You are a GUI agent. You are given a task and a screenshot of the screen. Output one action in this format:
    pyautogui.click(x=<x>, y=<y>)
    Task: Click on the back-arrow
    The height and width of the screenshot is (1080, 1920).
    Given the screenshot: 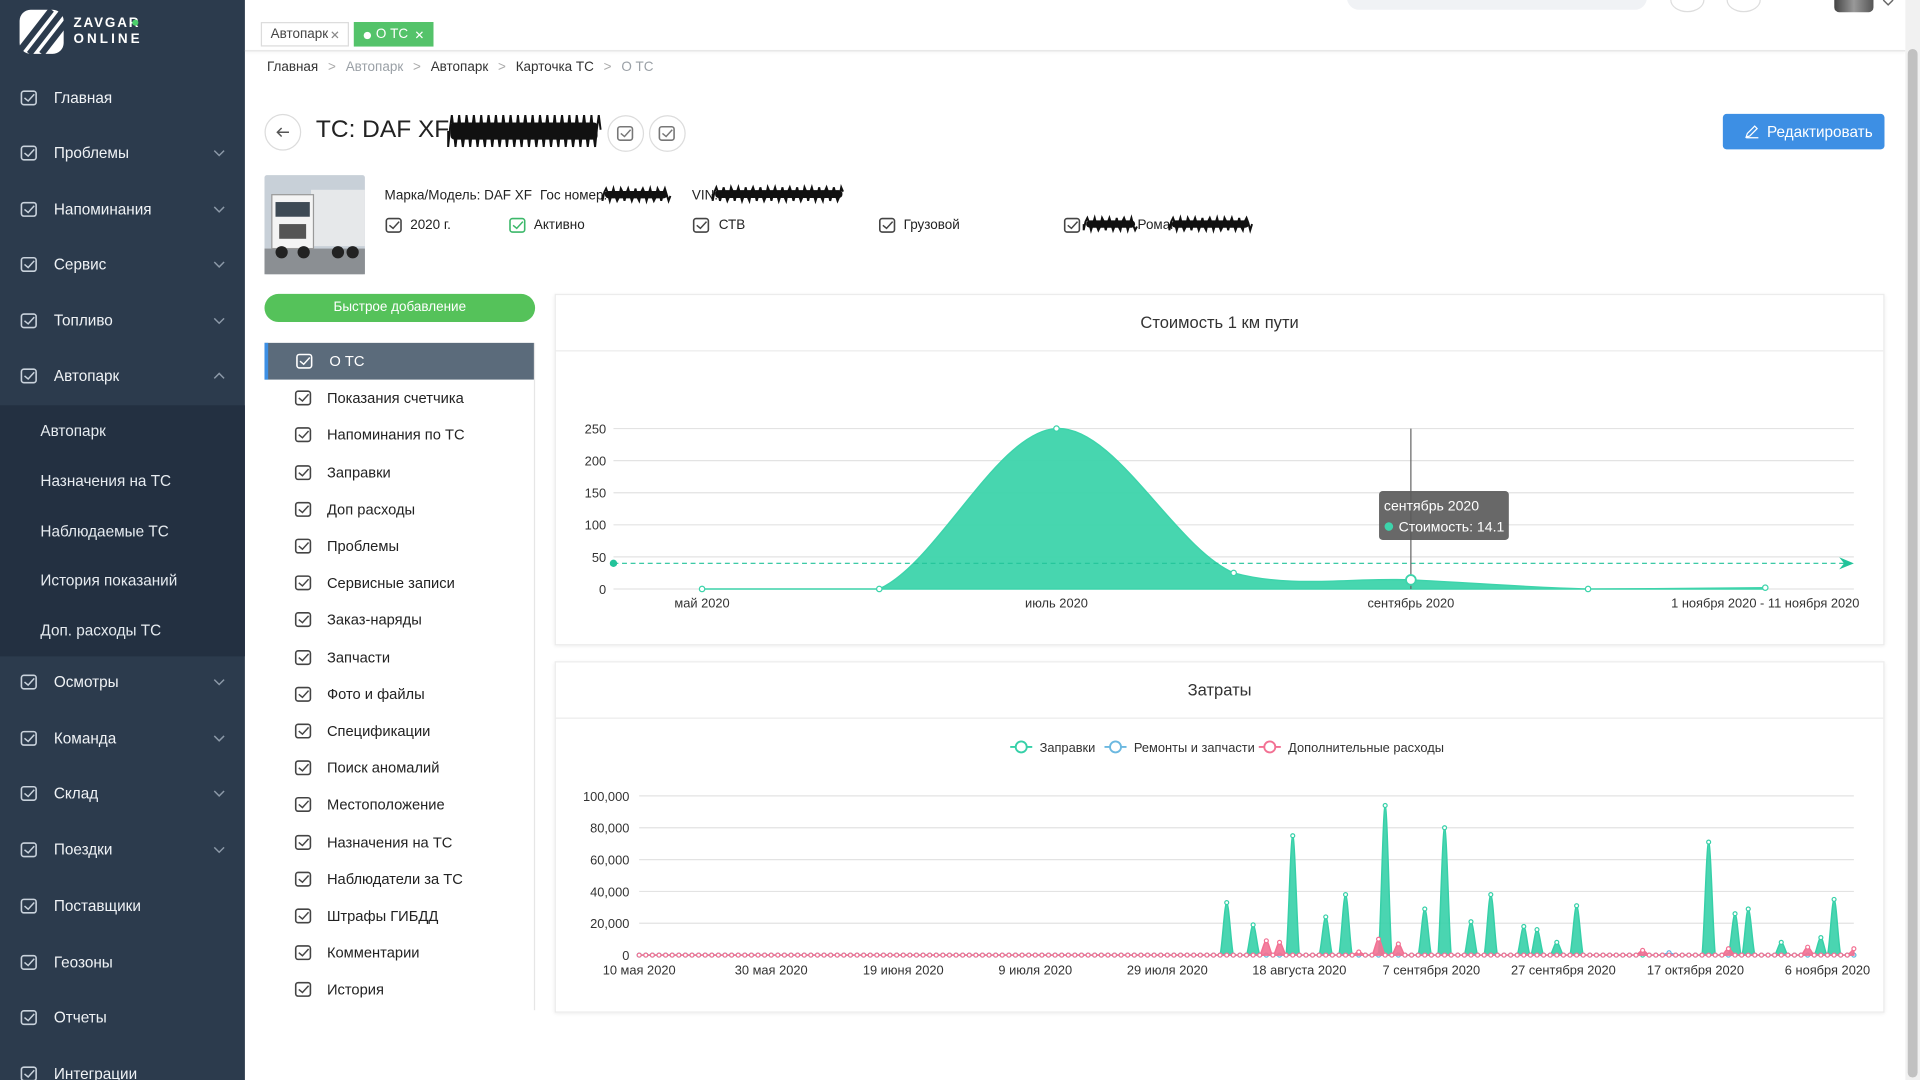 What is the action you would take?
    pyautogui.click(x=282, y=132)
    